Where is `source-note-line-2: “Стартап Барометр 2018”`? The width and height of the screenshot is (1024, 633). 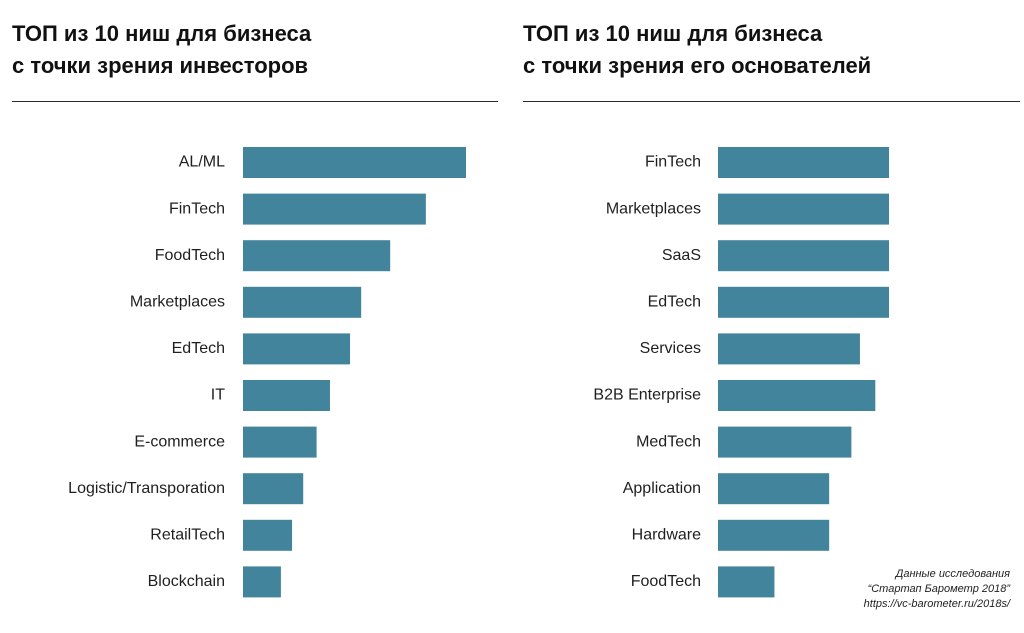
source-note-line-2: “Стартап Барометр 2018” is located at coordinates (938, 589).